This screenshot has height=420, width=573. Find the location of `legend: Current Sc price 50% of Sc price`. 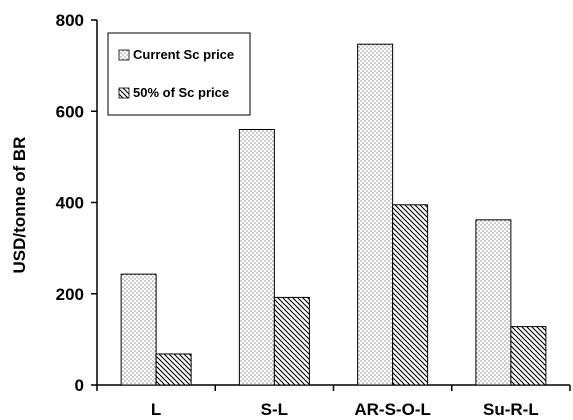

legend: Current Sc price 50% of Sc price is located at coordinates (179, 74).